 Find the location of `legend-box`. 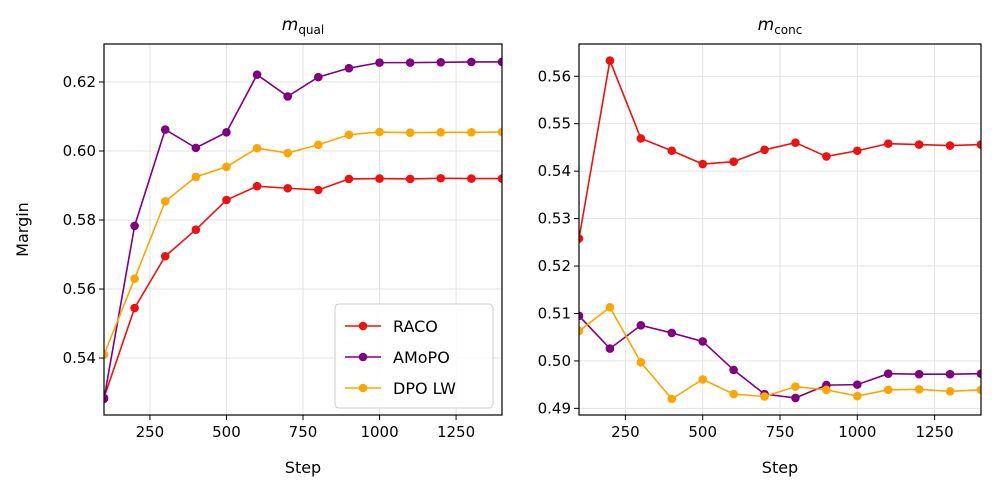

legend-box is located at coordinates (414, 356).